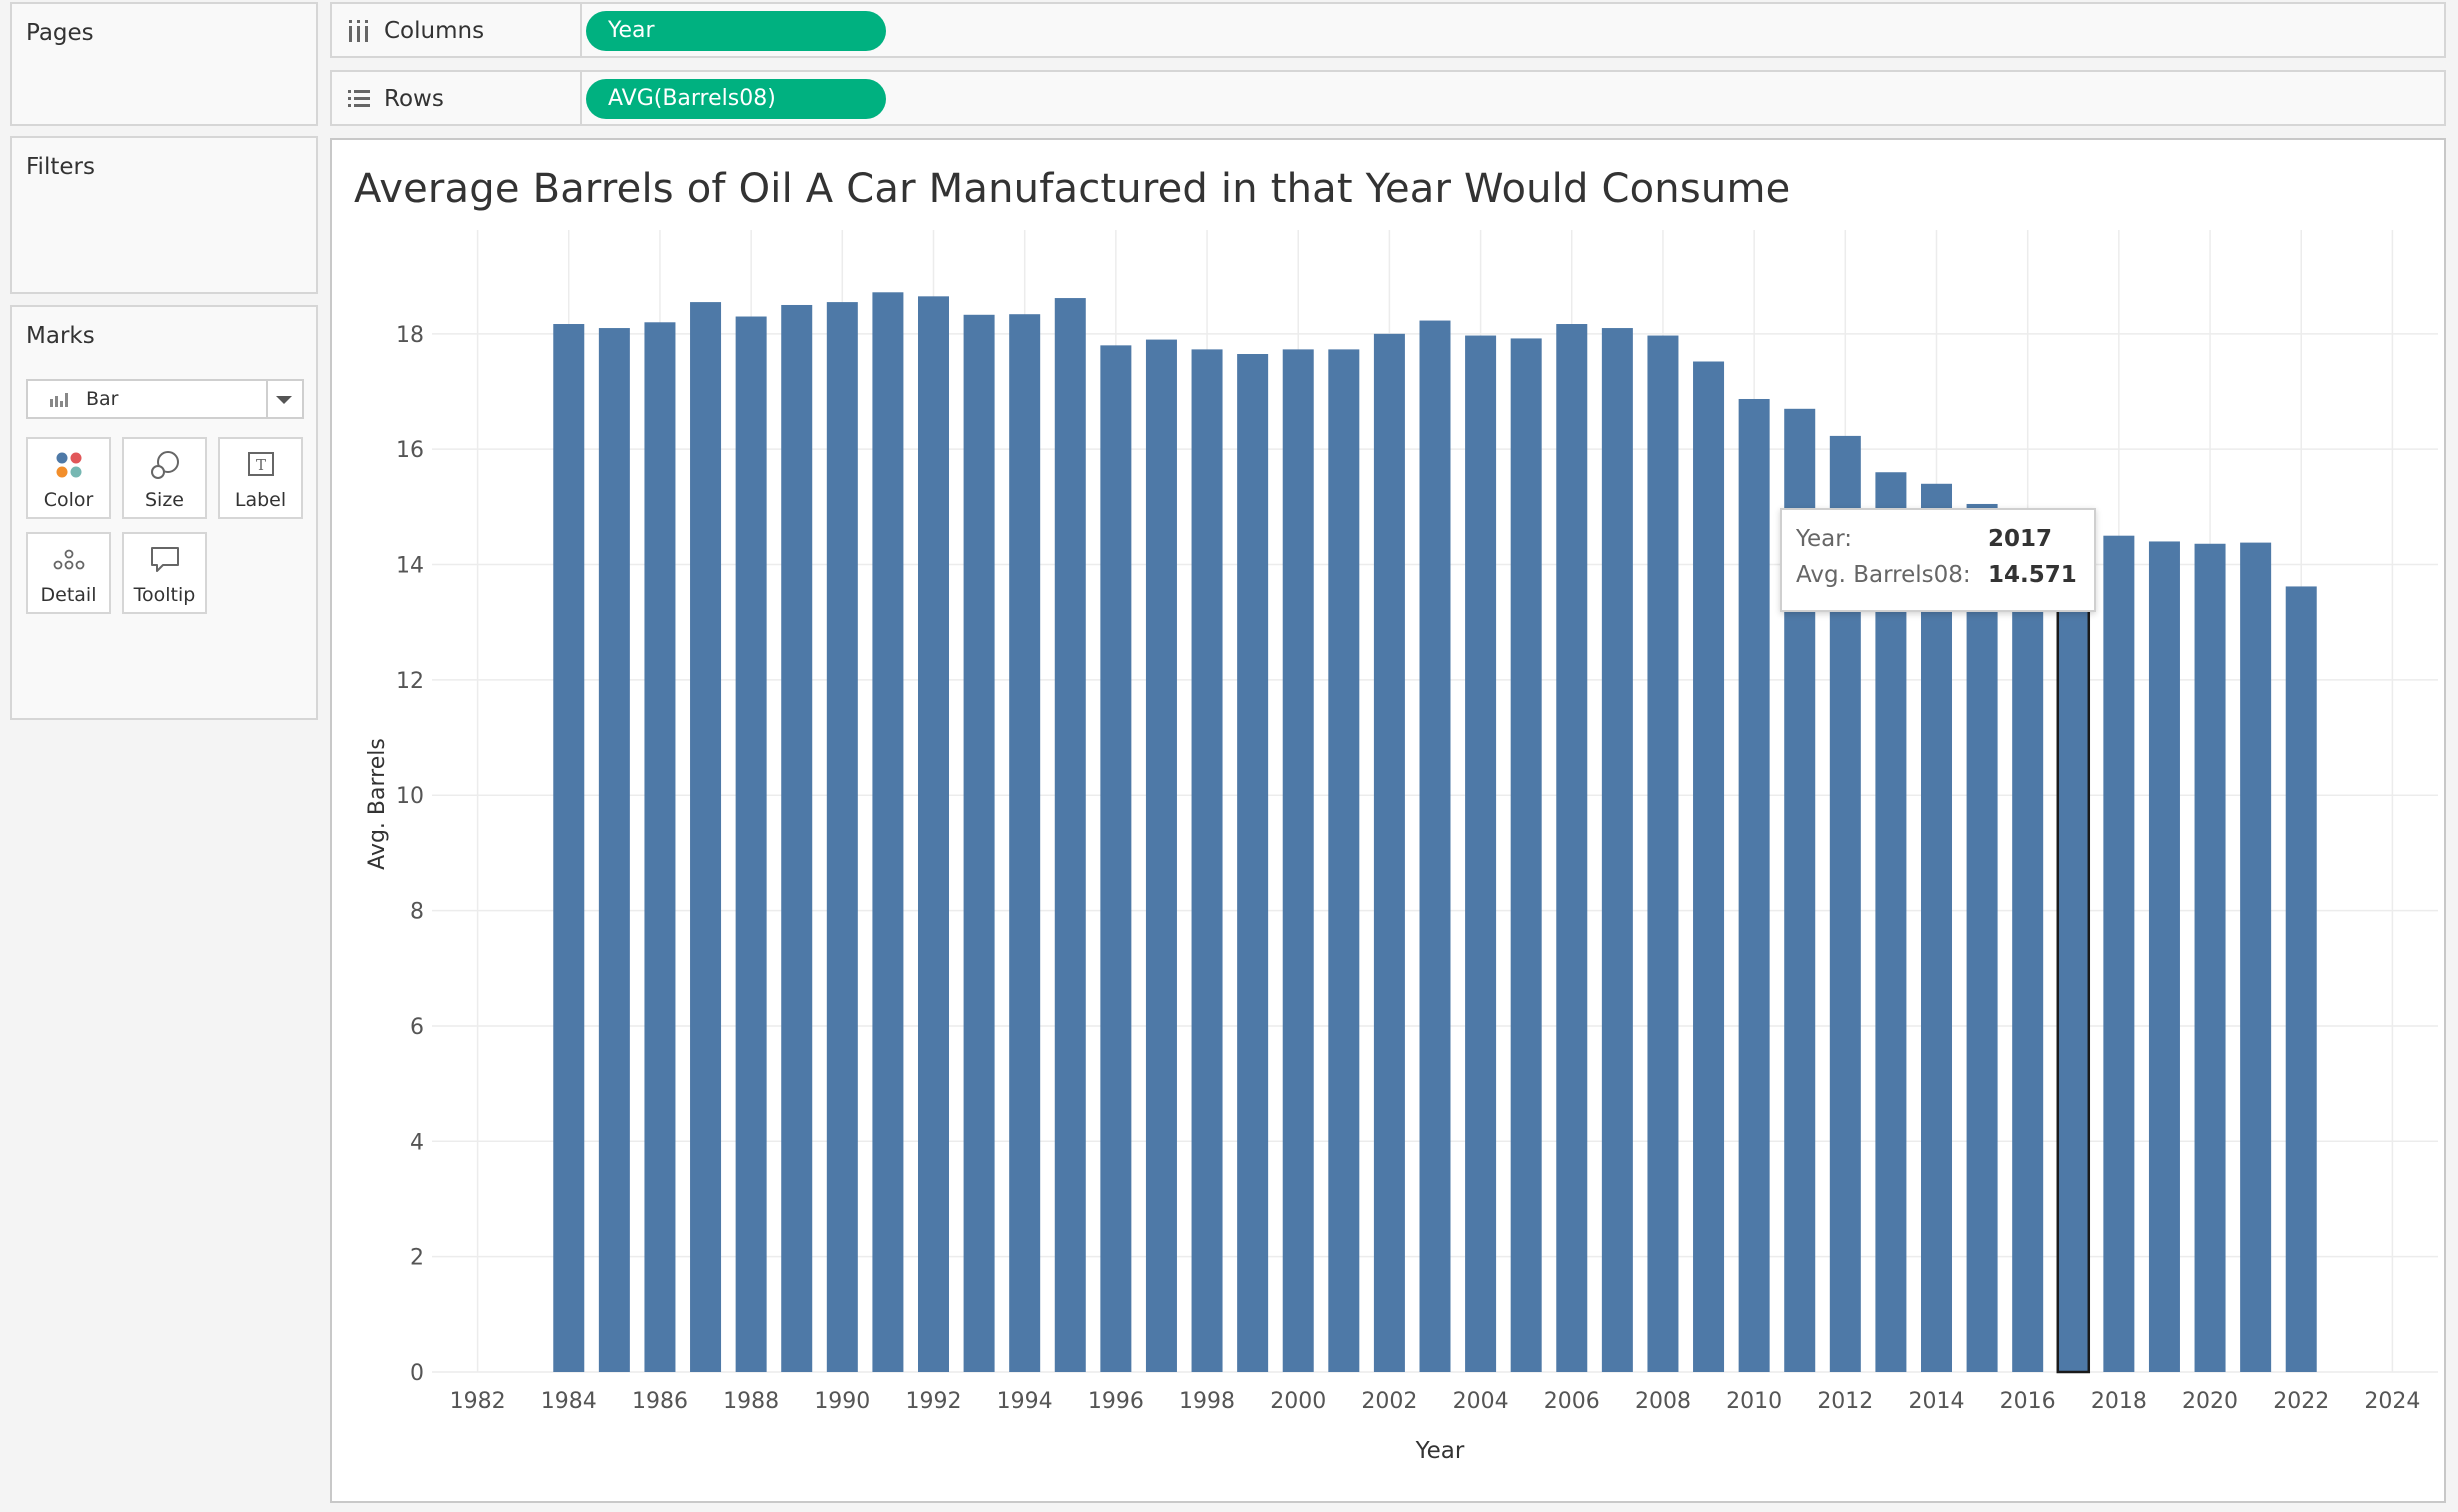 Image resolution: width=2458 pixels, height=1512 pixels. Describe the element at coordinates (2073, 952) in the screenshot. I see `bar-2017` at that location.